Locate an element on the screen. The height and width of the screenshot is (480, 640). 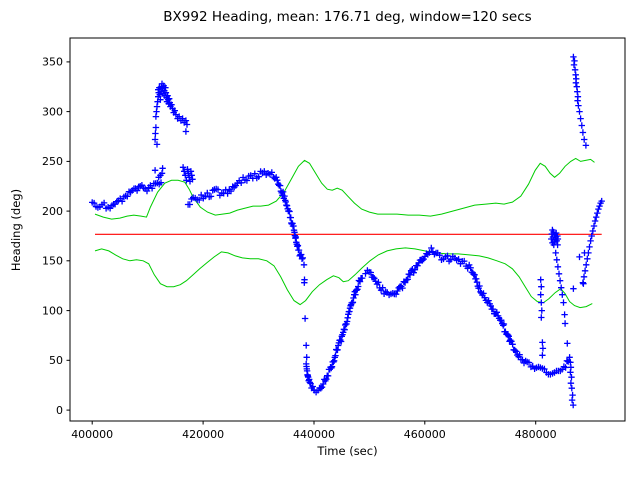
y-tick-label: 100 is located at coordinates (52, 310).